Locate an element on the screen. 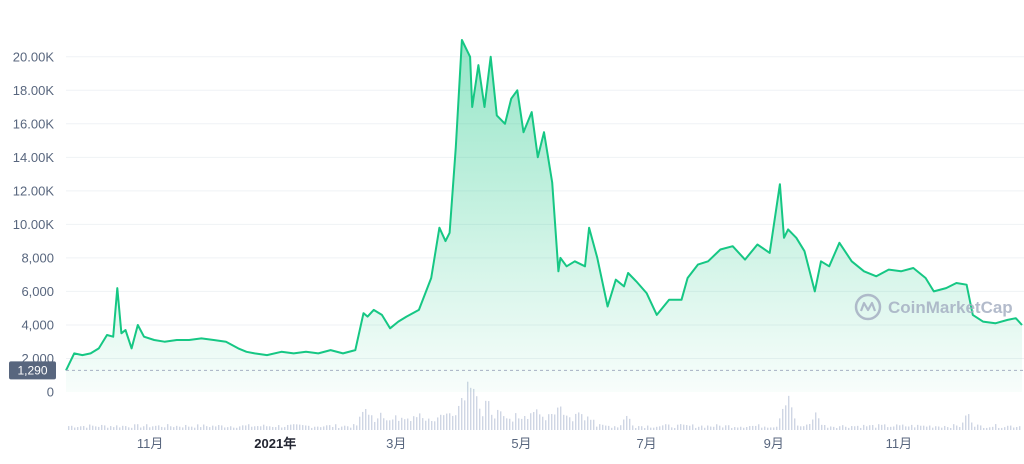 The height and width of the screenshot is (464, 1024). x-tick-label: 5月 is located at coordinates (521, 443).